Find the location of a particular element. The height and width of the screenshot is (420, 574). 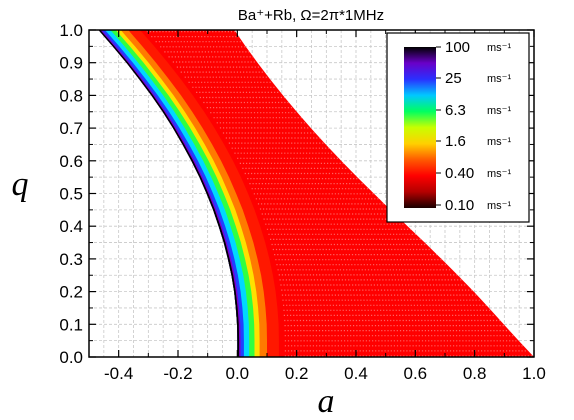

colorbar-label-value: 1.6 is located at coordinates (455, 141).